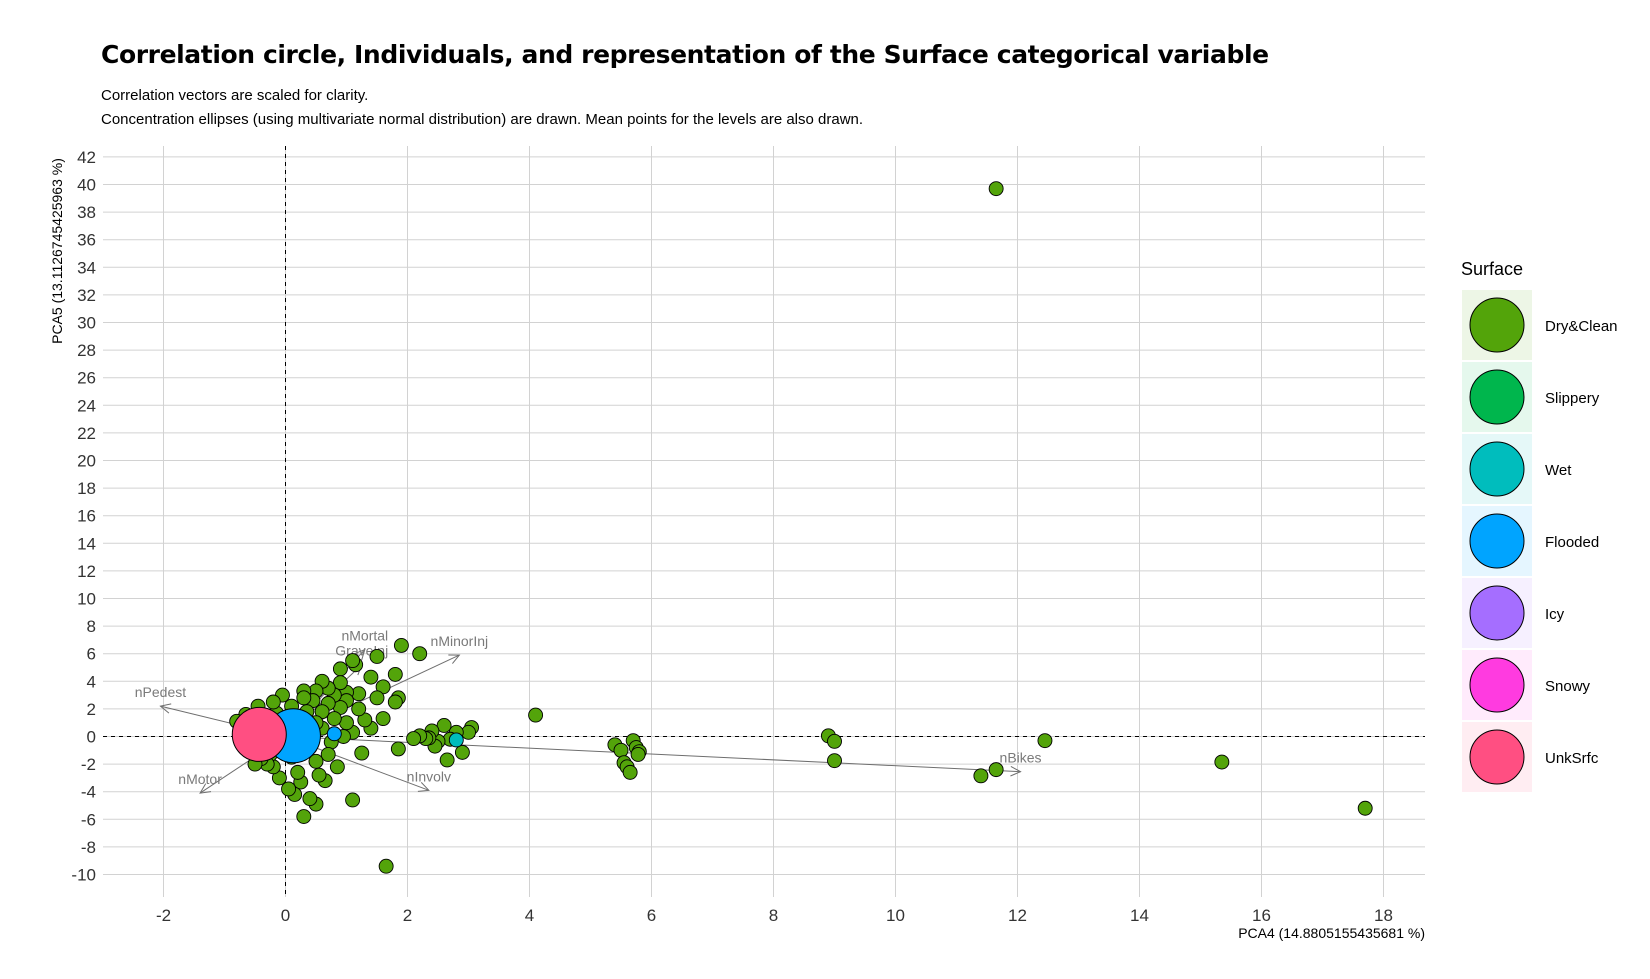 This screenshot has width=1650, height=979. I want to click on y-axis-title: PCA5 (13.1126745425963 %), so click(57, 251).